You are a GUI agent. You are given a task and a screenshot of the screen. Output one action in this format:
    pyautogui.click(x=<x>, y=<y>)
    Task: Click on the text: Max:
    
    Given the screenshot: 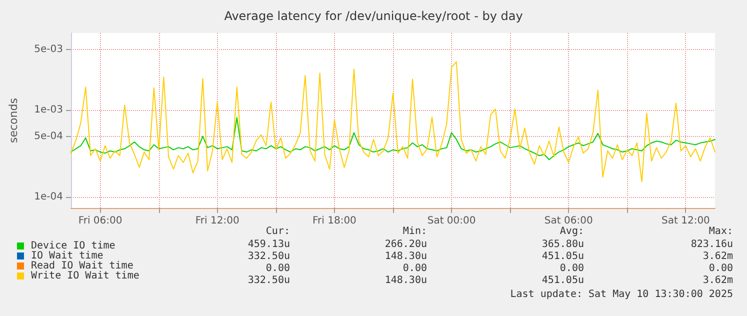 What is the action you would take?
    pyautogui.click(x=720, y=232)
    